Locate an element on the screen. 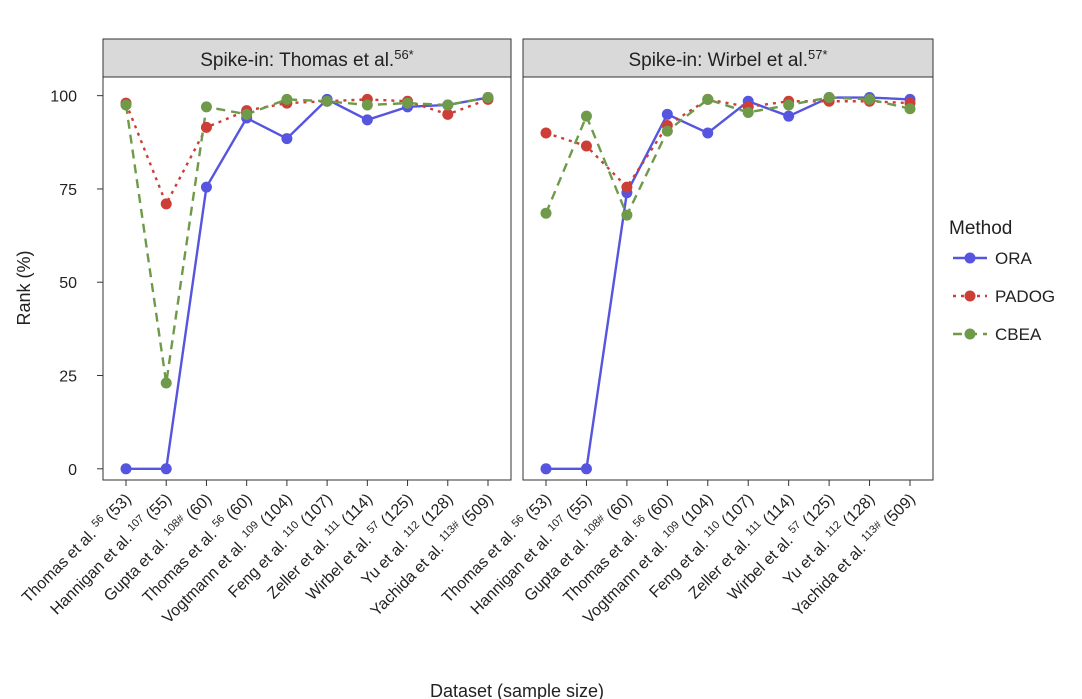  legend-item-padog: PADOG is located at coordinates (1004, 296).